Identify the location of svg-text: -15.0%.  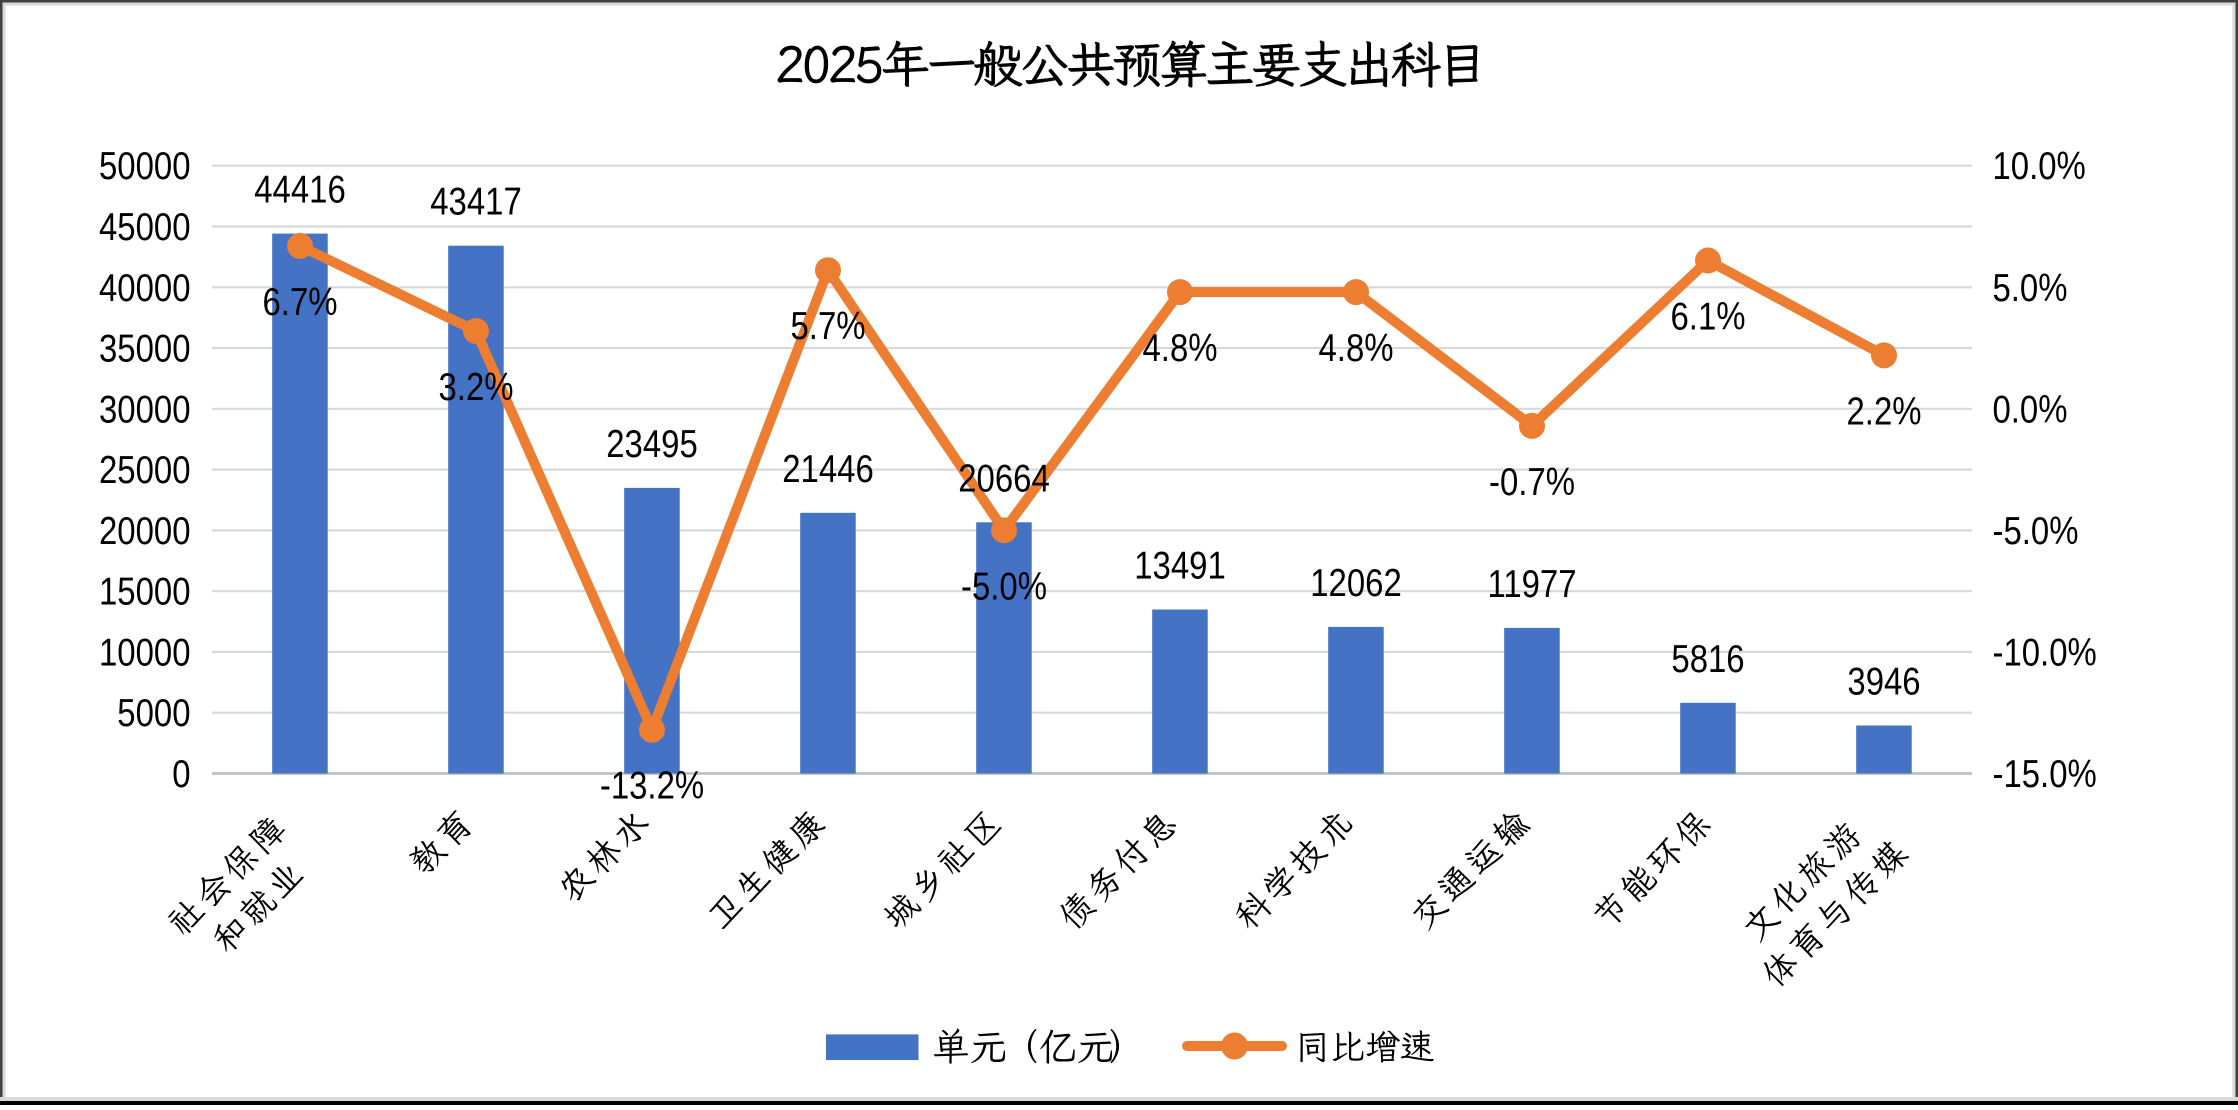
(2045, 774).